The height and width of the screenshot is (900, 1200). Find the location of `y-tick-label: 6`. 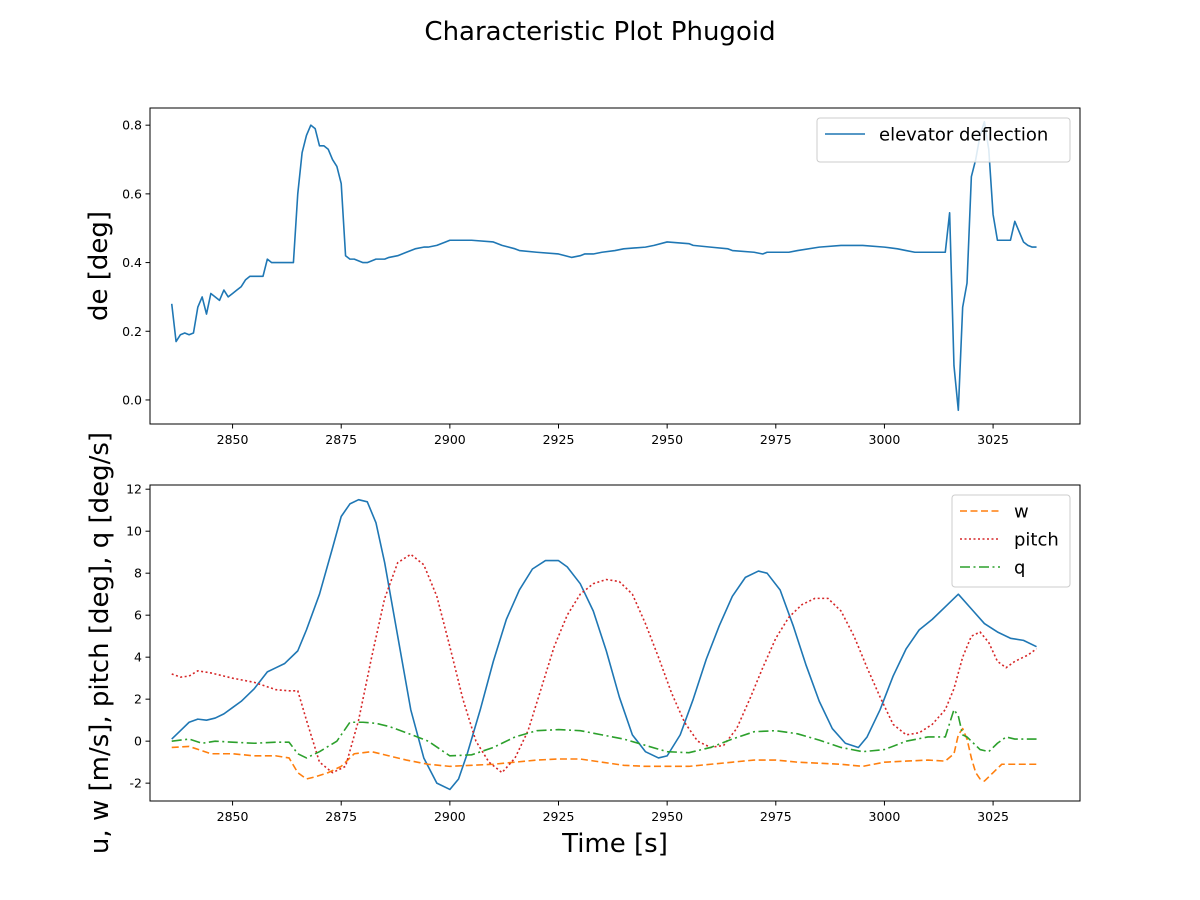

y-tick-label: 6 is located at coordinates (138, 615).